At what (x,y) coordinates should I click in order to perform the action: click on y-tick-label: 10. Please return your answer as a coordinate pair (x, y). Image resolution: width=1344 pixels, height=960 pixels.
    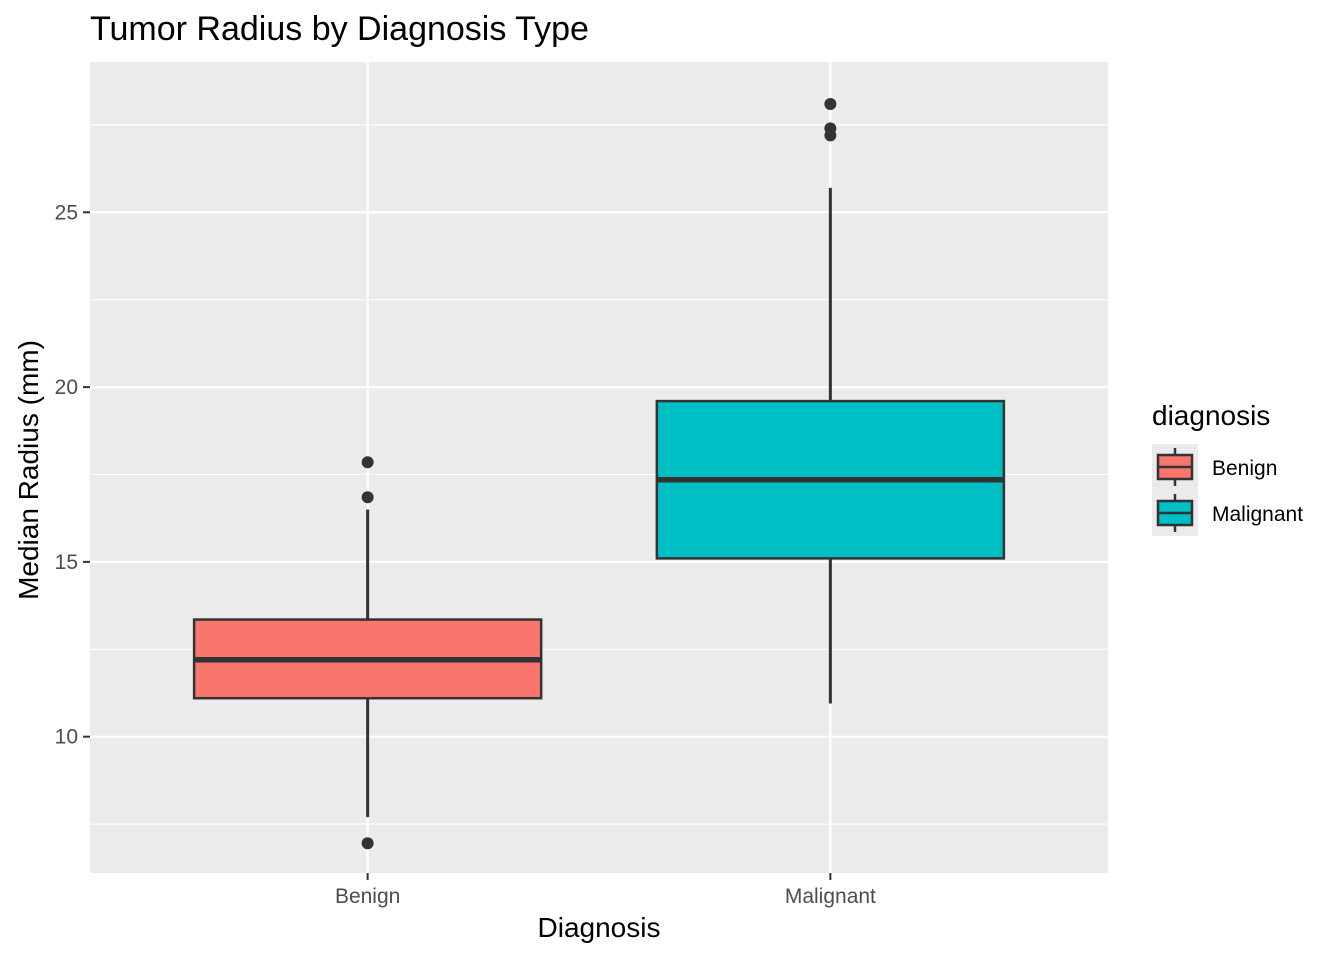
    Looking at the image, I should click on (66, 737).